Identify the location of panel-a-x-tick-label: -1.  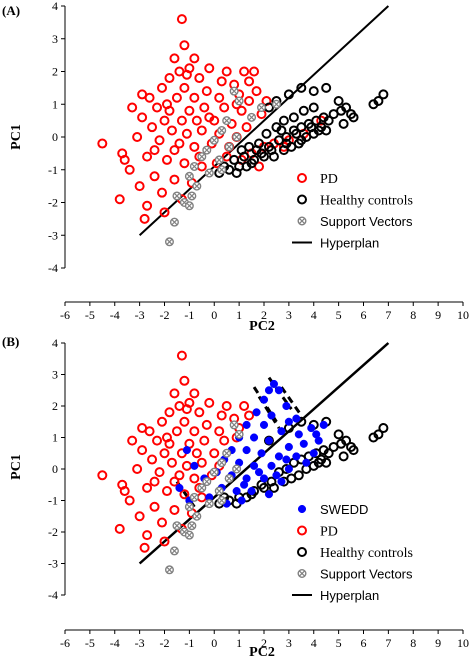
(189, 315).